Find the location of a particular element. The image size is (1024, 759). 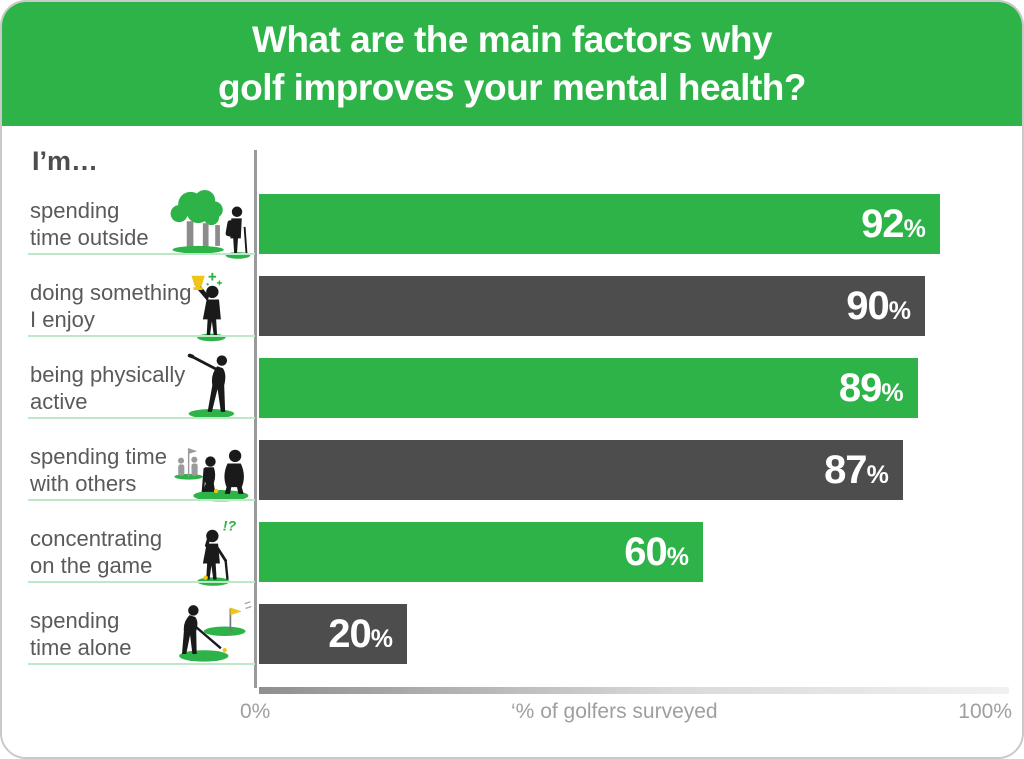

bar: 20% is located at coordinates (333, 634).